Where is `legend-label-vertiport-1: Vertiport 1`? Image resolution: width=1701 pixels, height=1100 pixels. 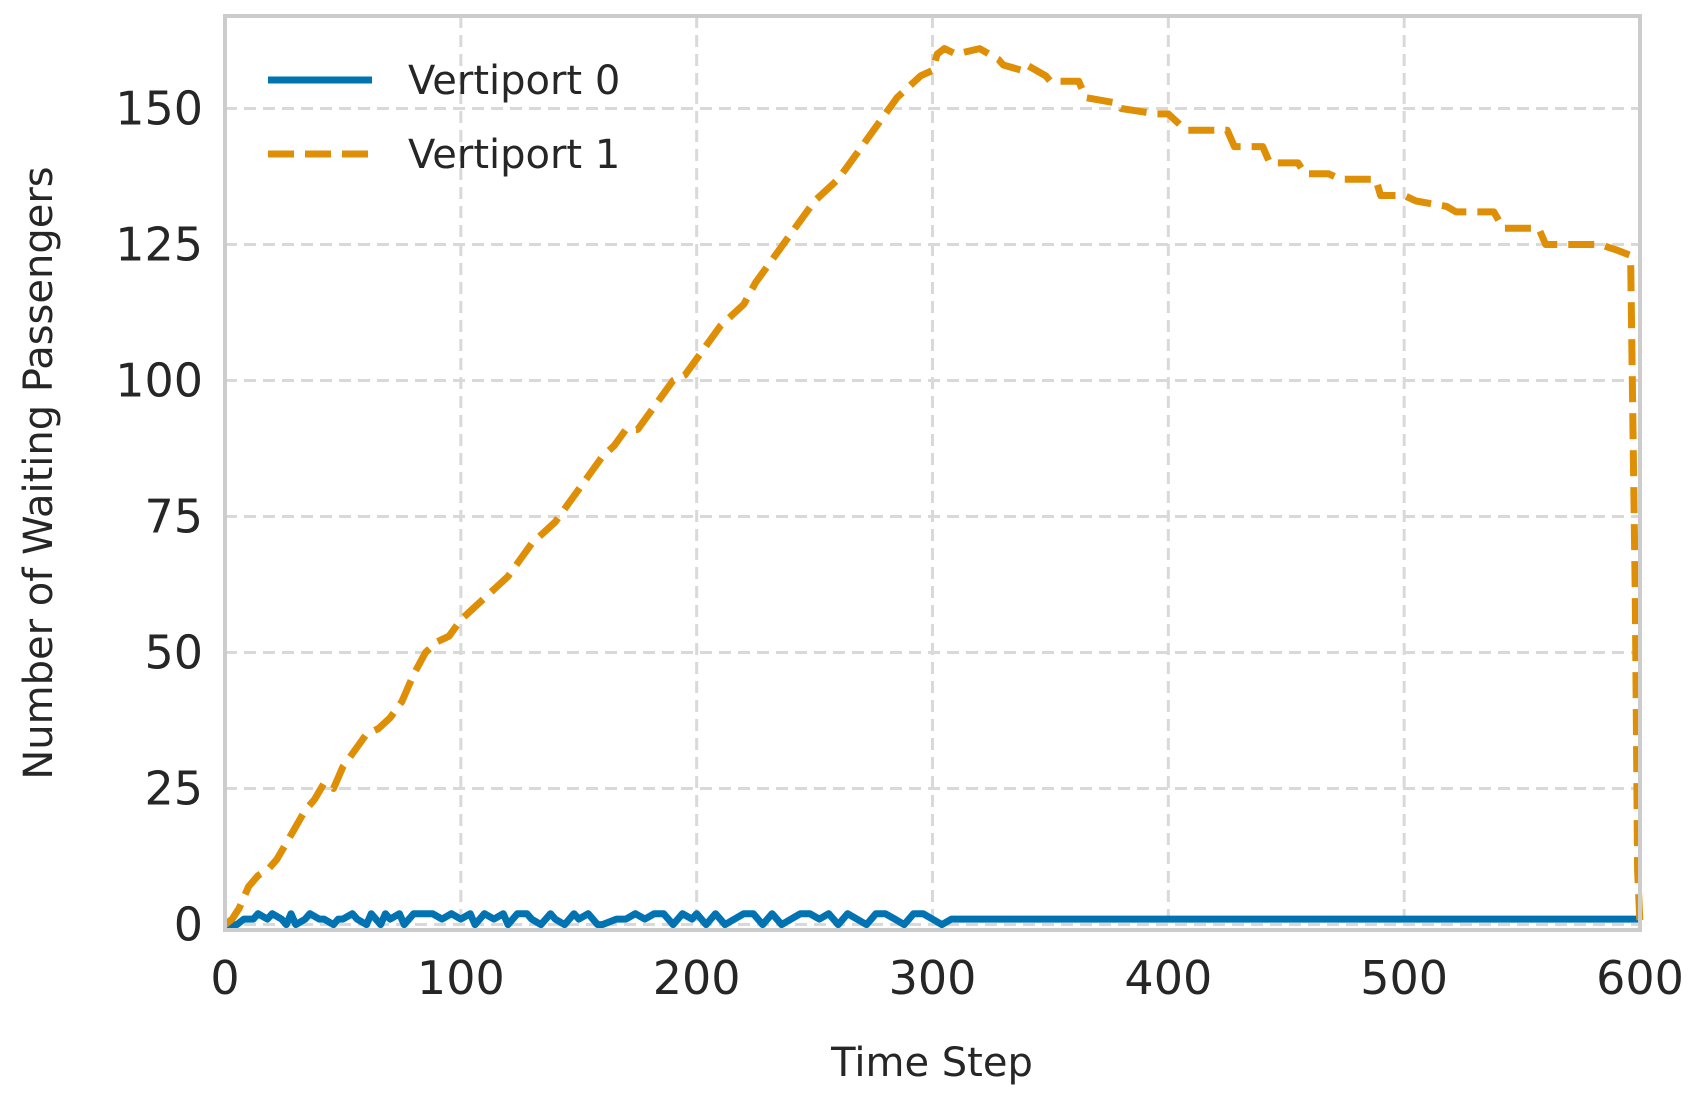
legend-label-vertiport-1: Vertiport 1 is located at coordinates (514, 155).